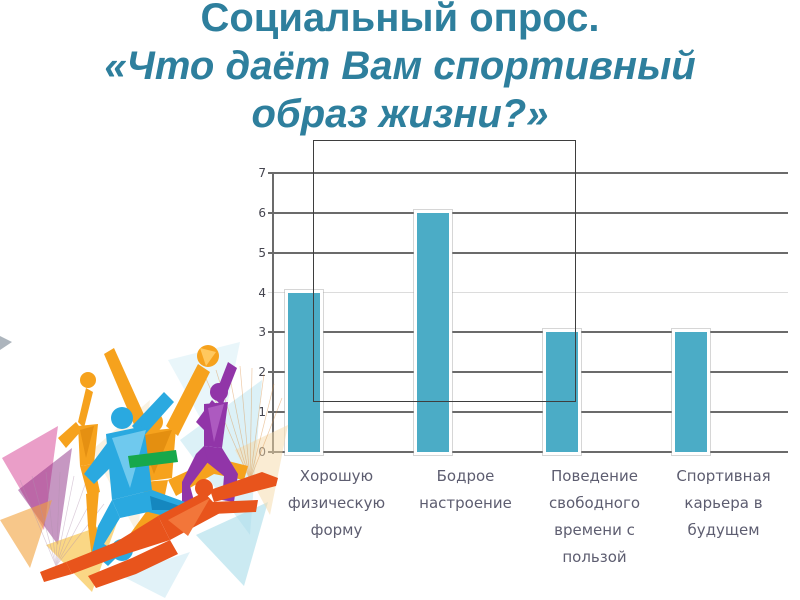 This screenshot has height=600, width=800. I want to click on y-axis-line, so click(273, 313).